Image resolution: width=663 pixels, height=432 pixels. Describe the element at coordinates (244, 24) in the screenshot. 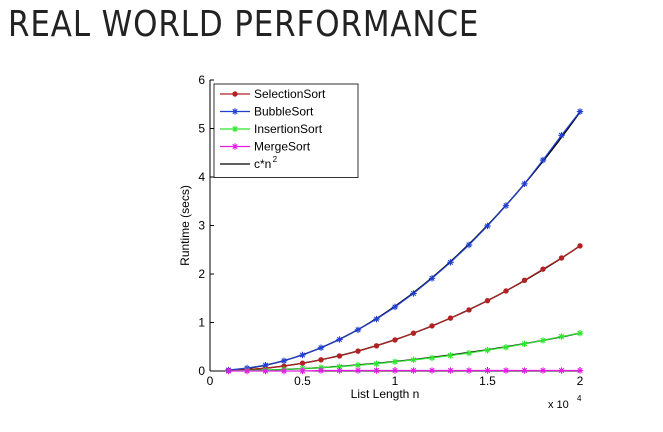

I see `slide-title: REAL WORLD PERFORMANCE` at that location.